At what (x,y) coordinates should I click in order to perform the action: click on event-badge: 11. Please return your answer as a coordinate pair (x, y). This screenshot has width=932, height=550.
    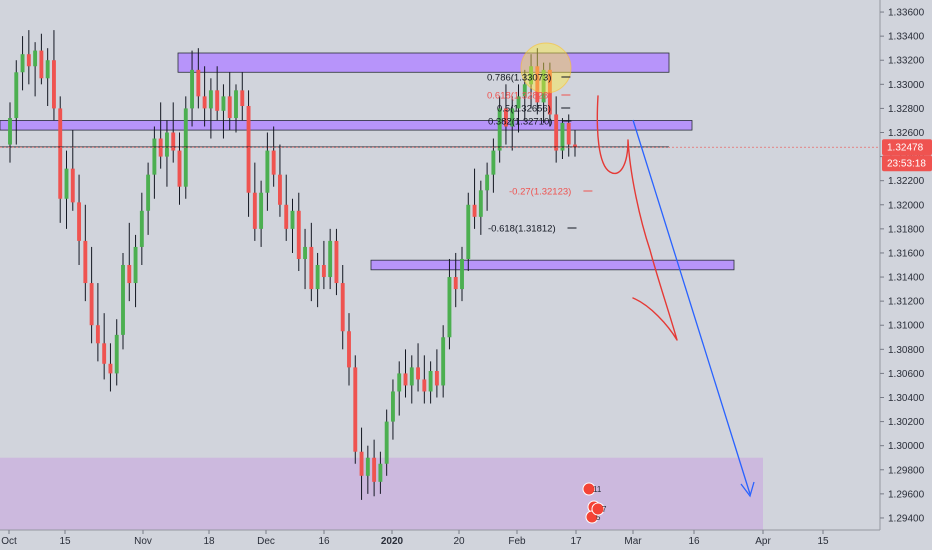
    Looking at the image, I should click on (592, 489).